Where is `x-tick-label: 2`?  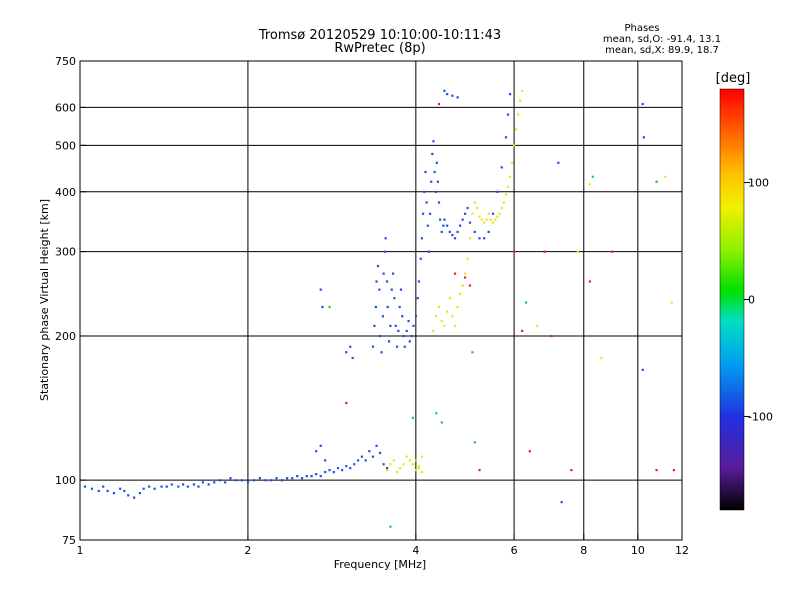
x-tick-label: 2 is located at coordinates (247, 550).